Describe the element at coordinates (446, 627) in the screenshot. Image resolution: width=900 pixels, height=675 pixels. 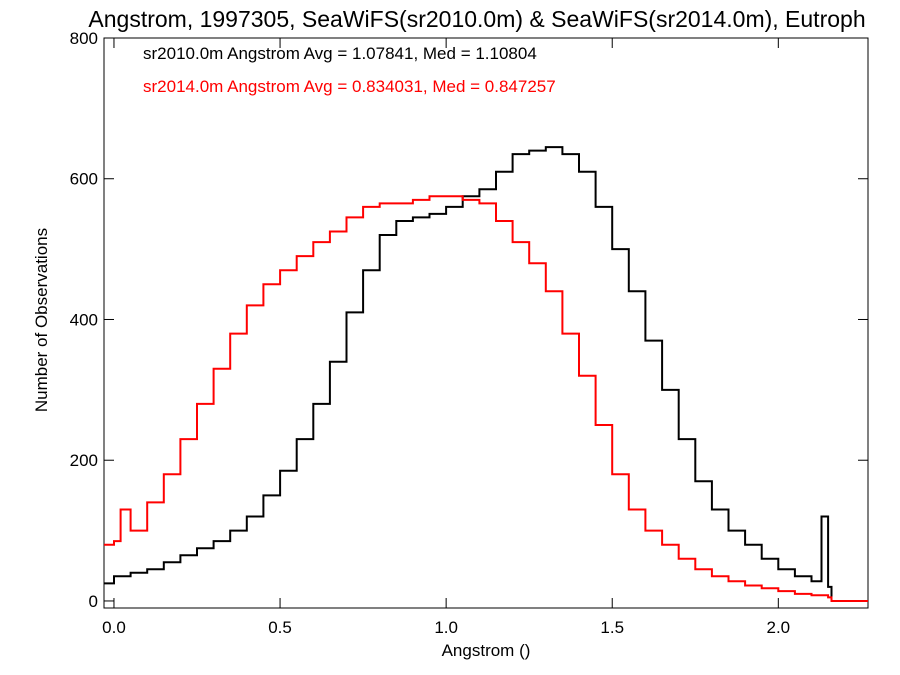
I see `x-tick-label: 1.0` at that location.